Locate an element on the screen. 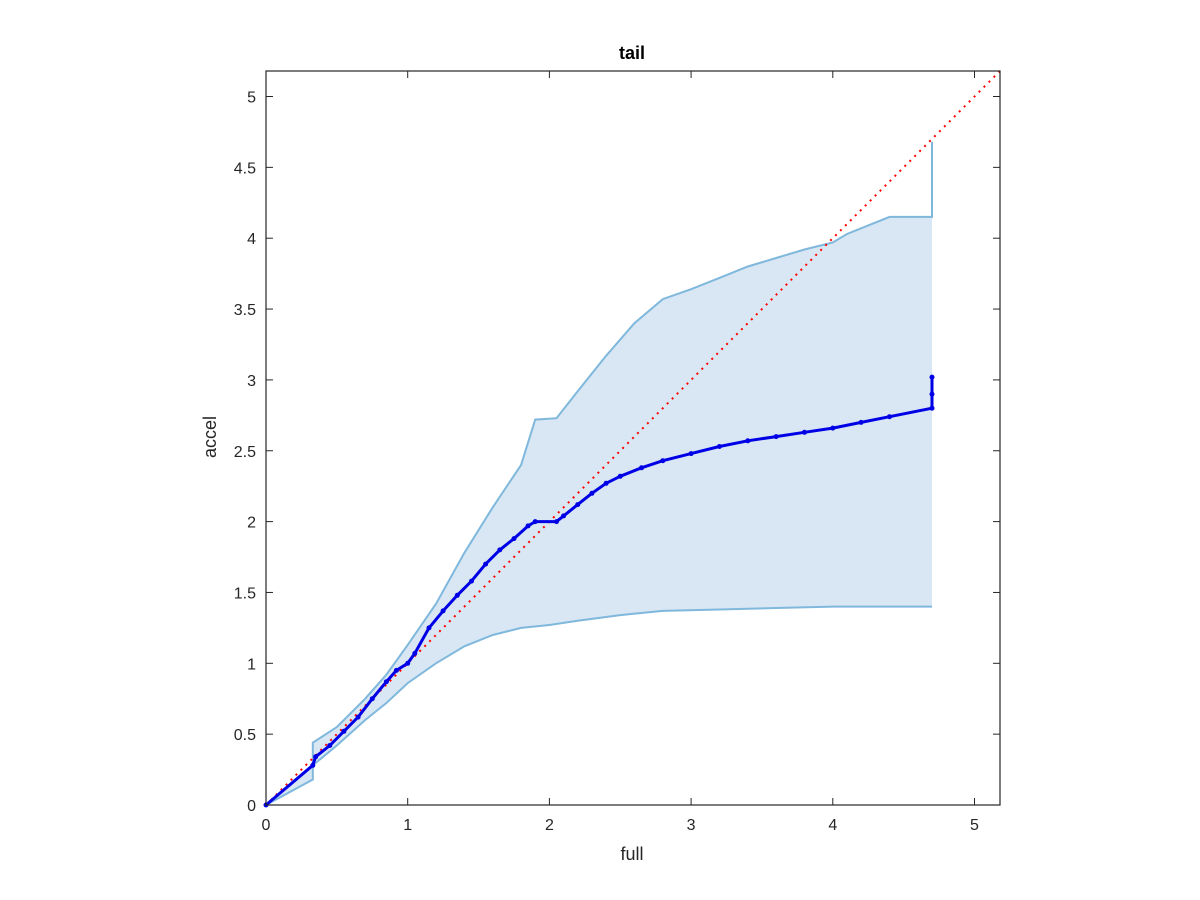 This screenshot has width=1200, height=900. chart-title: tail is located at coordinates (632, 53).